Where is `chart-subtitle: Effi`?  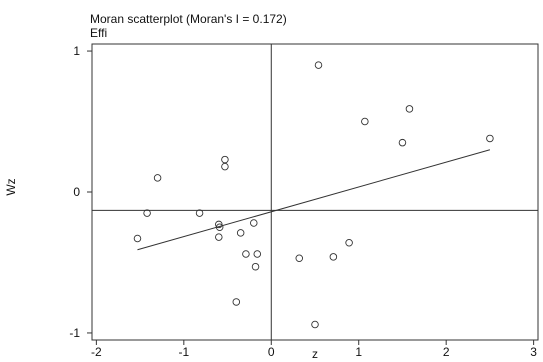 chart-subtitle: Effi is located at coordinates (98, 33).